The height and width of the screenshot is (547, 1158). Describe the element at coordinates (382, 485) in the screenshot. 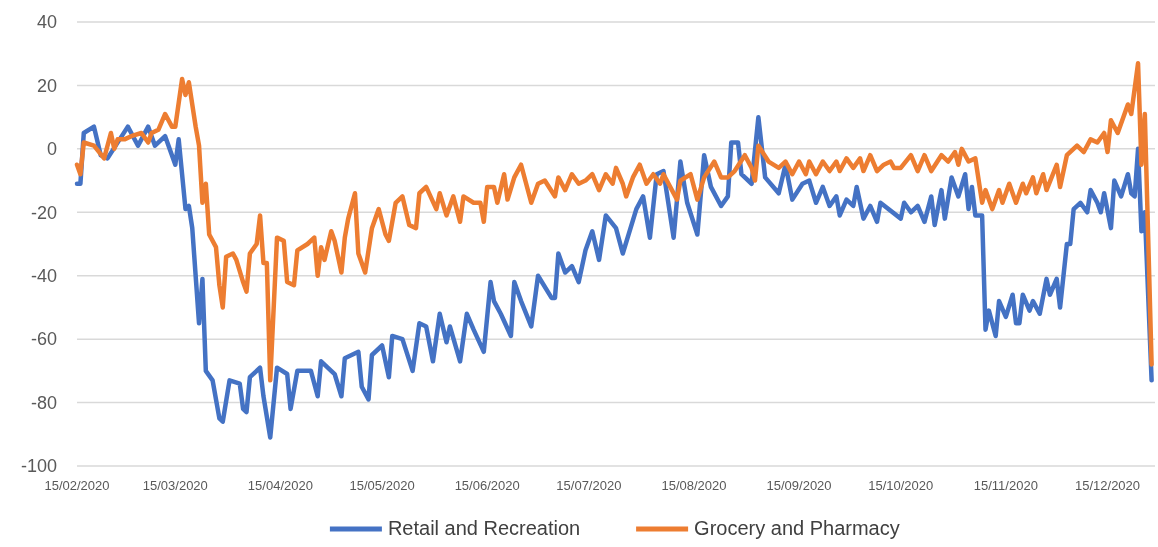

I see `x-tick-label: 15/05/2020` at that location.